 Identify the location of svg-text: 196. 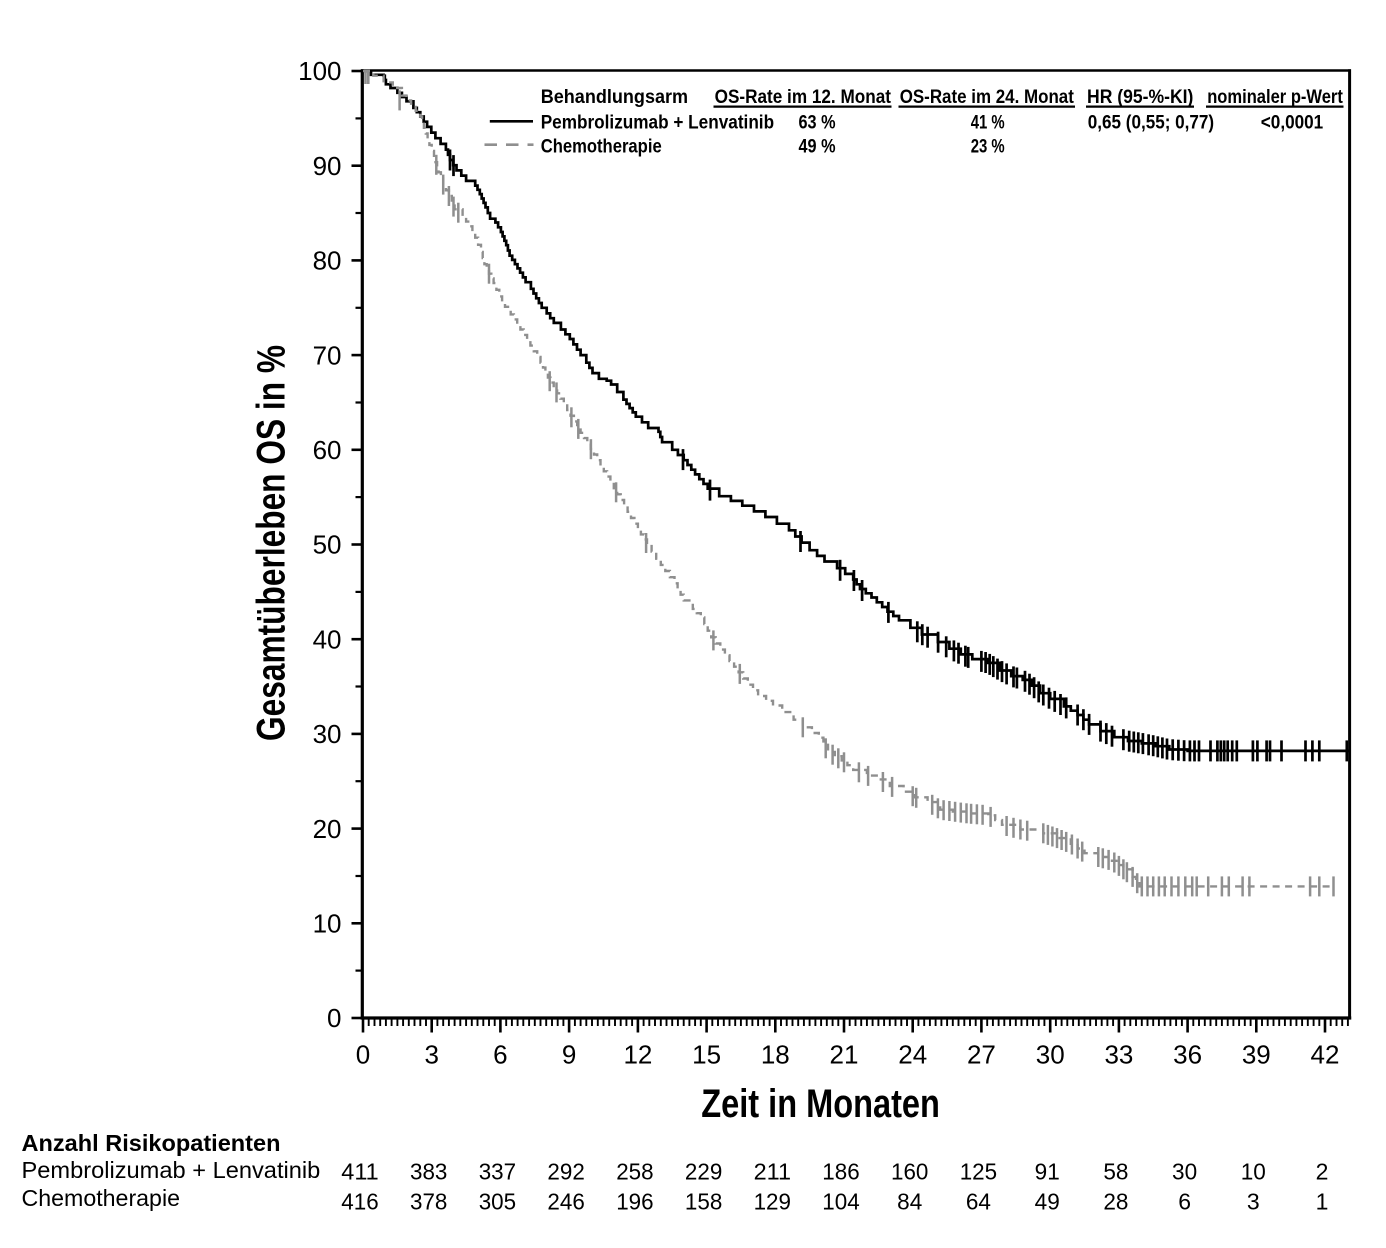
(634, 1202).